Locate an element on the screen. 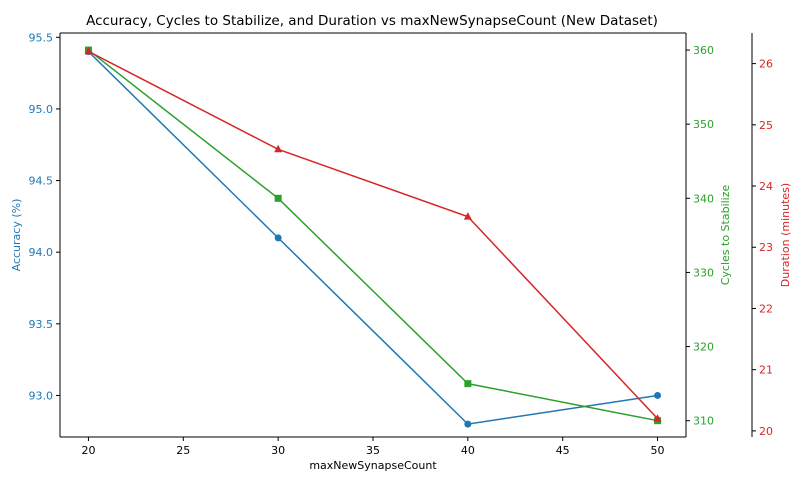 The width and height of the screenshot is (802, 483). x-axis-label: maxNewSynapseCount is located at coordinates (373, 465).